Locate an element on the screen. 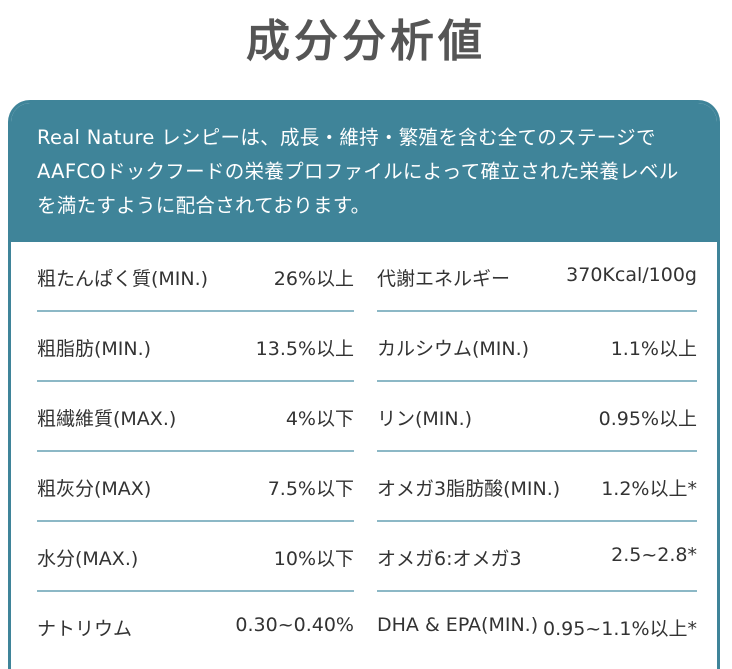 This screenshot has height=669, width=732. nutrient-row: 粗繊維質(MAX.) 4%以下 is located at coordinates (195, 417).